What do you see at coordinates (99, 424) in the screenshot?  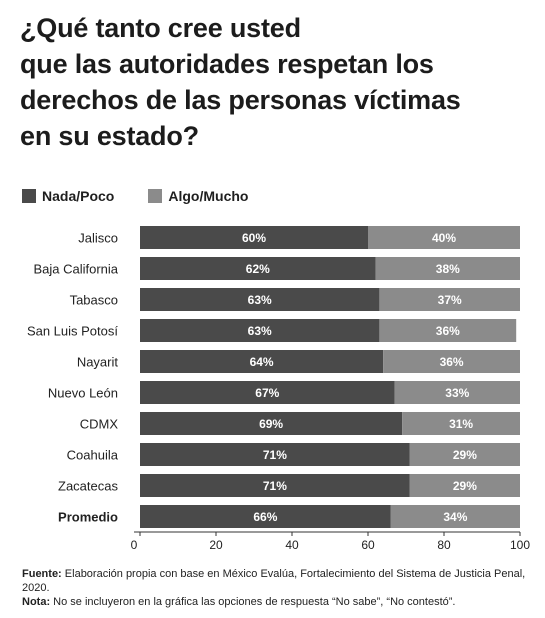 I see `category-label: CDMX` at bounding box center [99, 424].